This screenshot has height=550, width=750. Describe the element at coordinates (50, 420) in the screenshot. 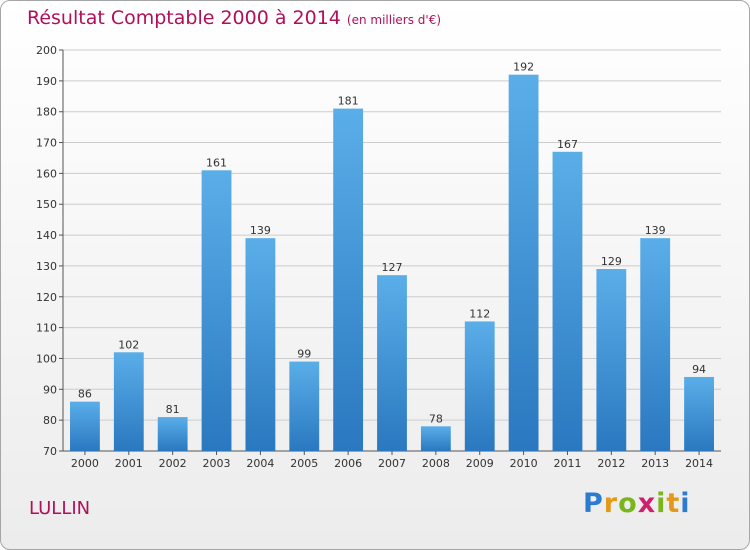

I see `y-tick-label: 80` at that location.